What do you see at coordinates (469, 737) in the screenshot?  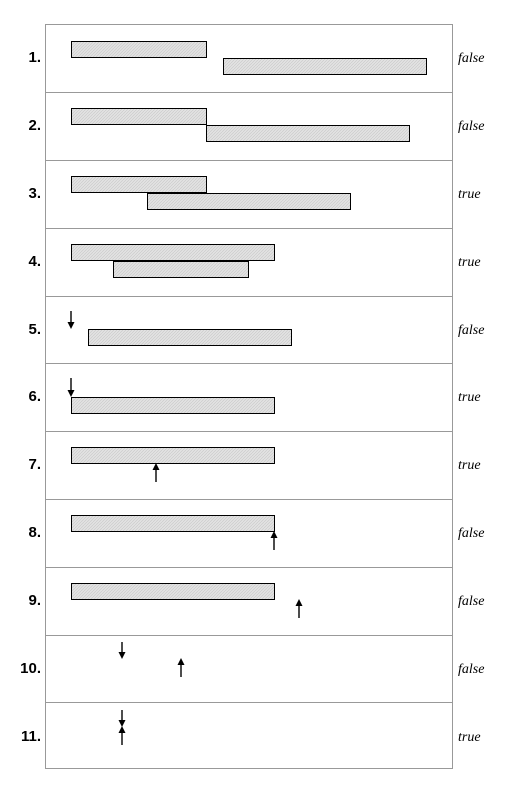 I see `row-result-11: true` at bounding box center [469, 737].